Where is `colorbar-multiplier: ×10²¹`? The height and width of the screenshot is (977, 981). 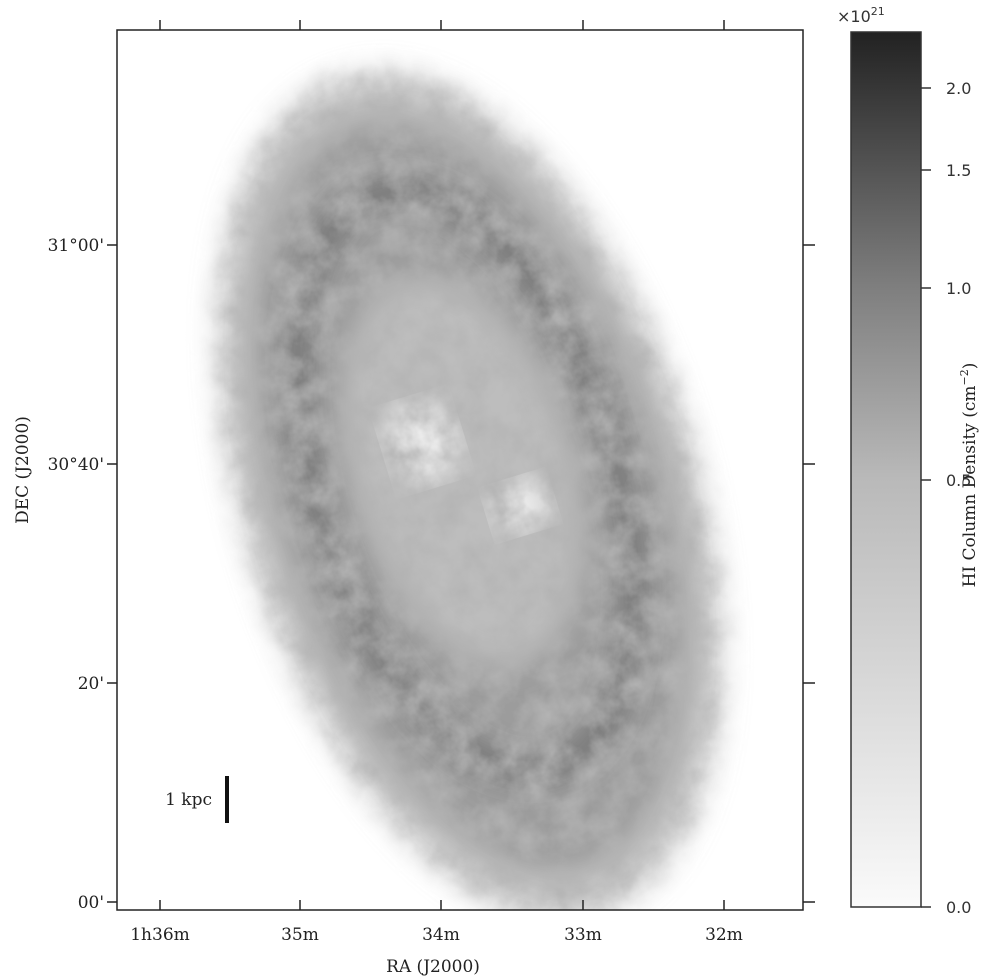 colorbar-multiplier: ×10²¹ is located at coordinates (861, 15).